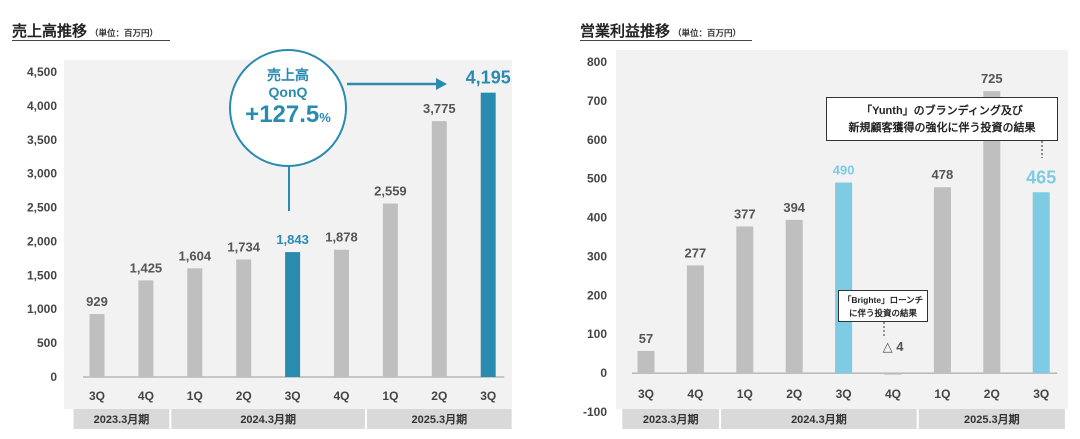 The image size is (1080, 439). Describe the element at coordinates (894, 346) in the screenshot. I see `right-value-label: △ 4` at that location.